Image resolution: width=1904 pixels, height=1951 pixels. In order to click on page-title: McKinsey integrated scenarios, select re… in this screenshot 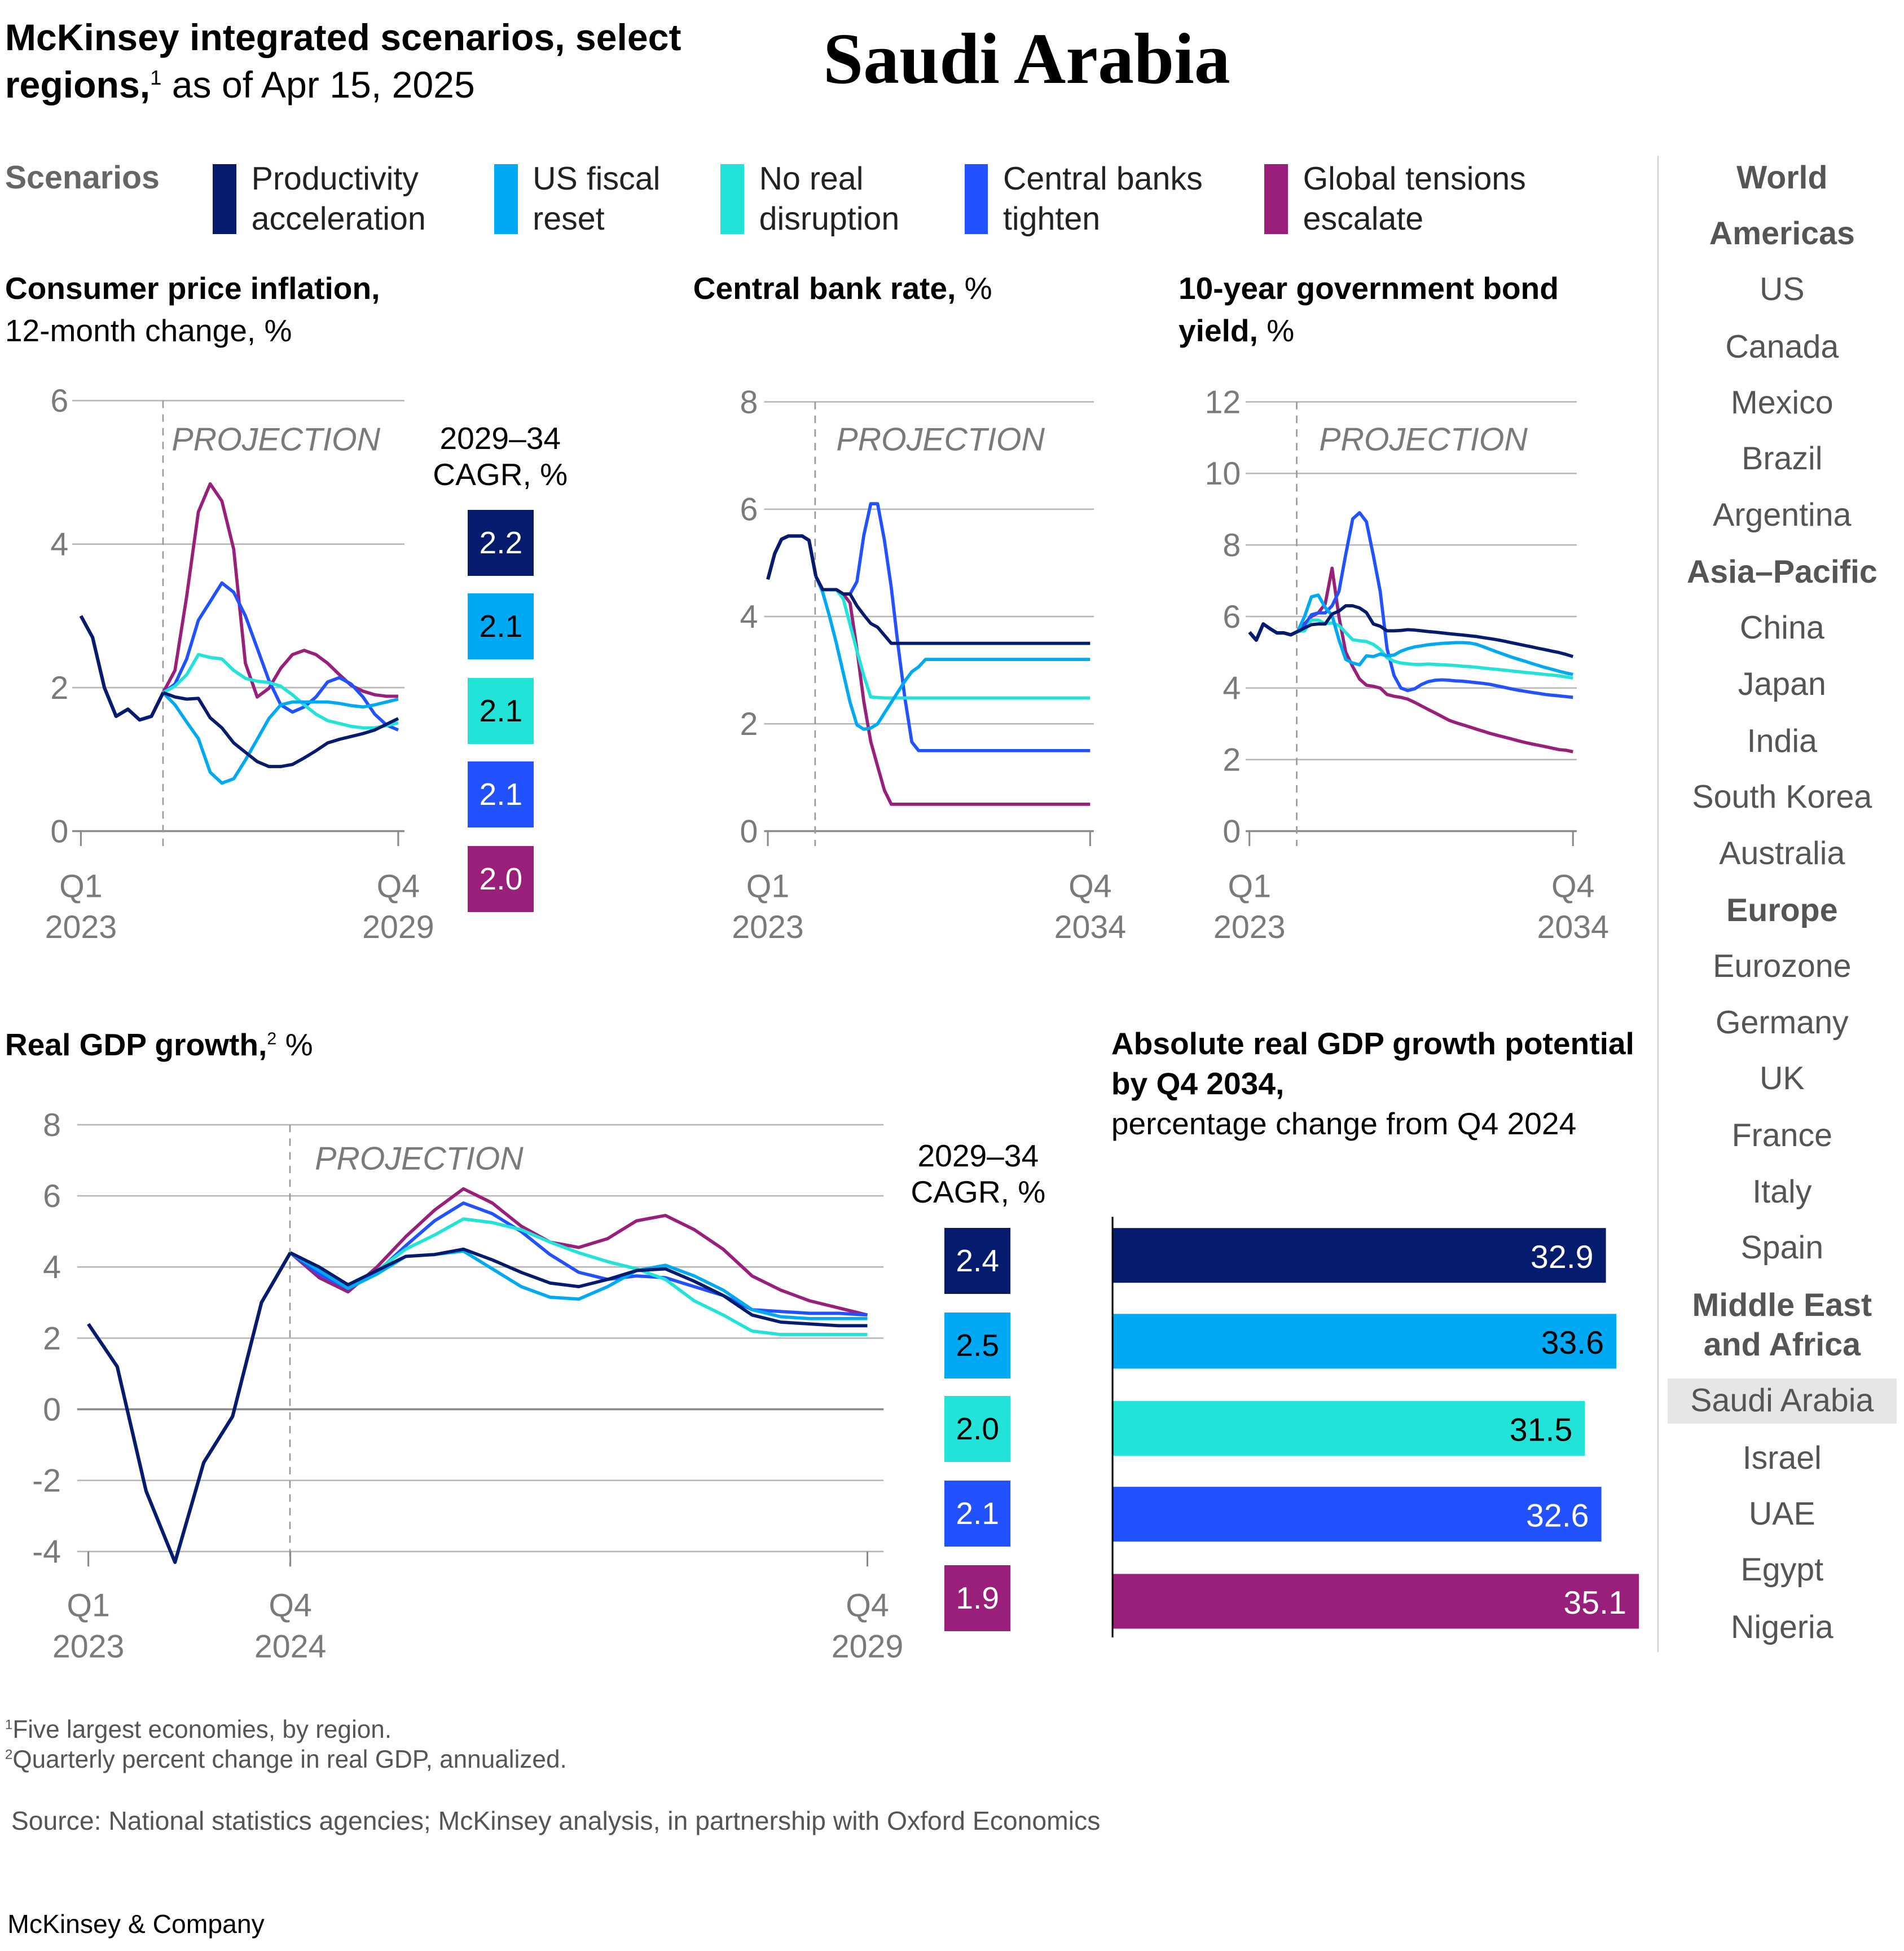, I will do `click(343, 62)`.